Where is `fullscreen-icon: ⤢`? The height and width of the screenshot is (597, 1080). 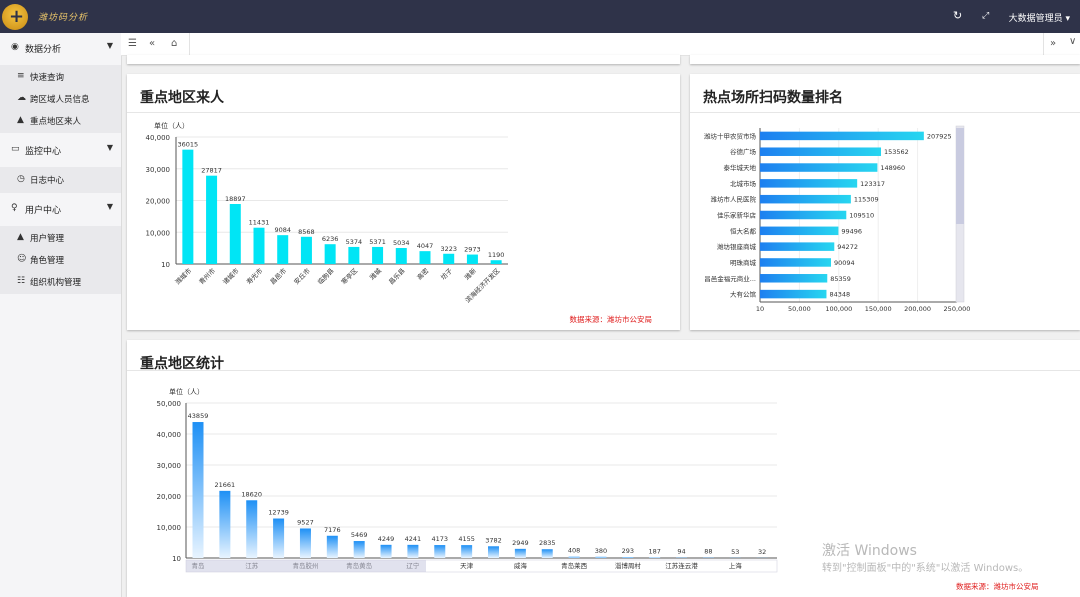
fullscreen-icon: ⤢ is located at coordinates (986, 16).